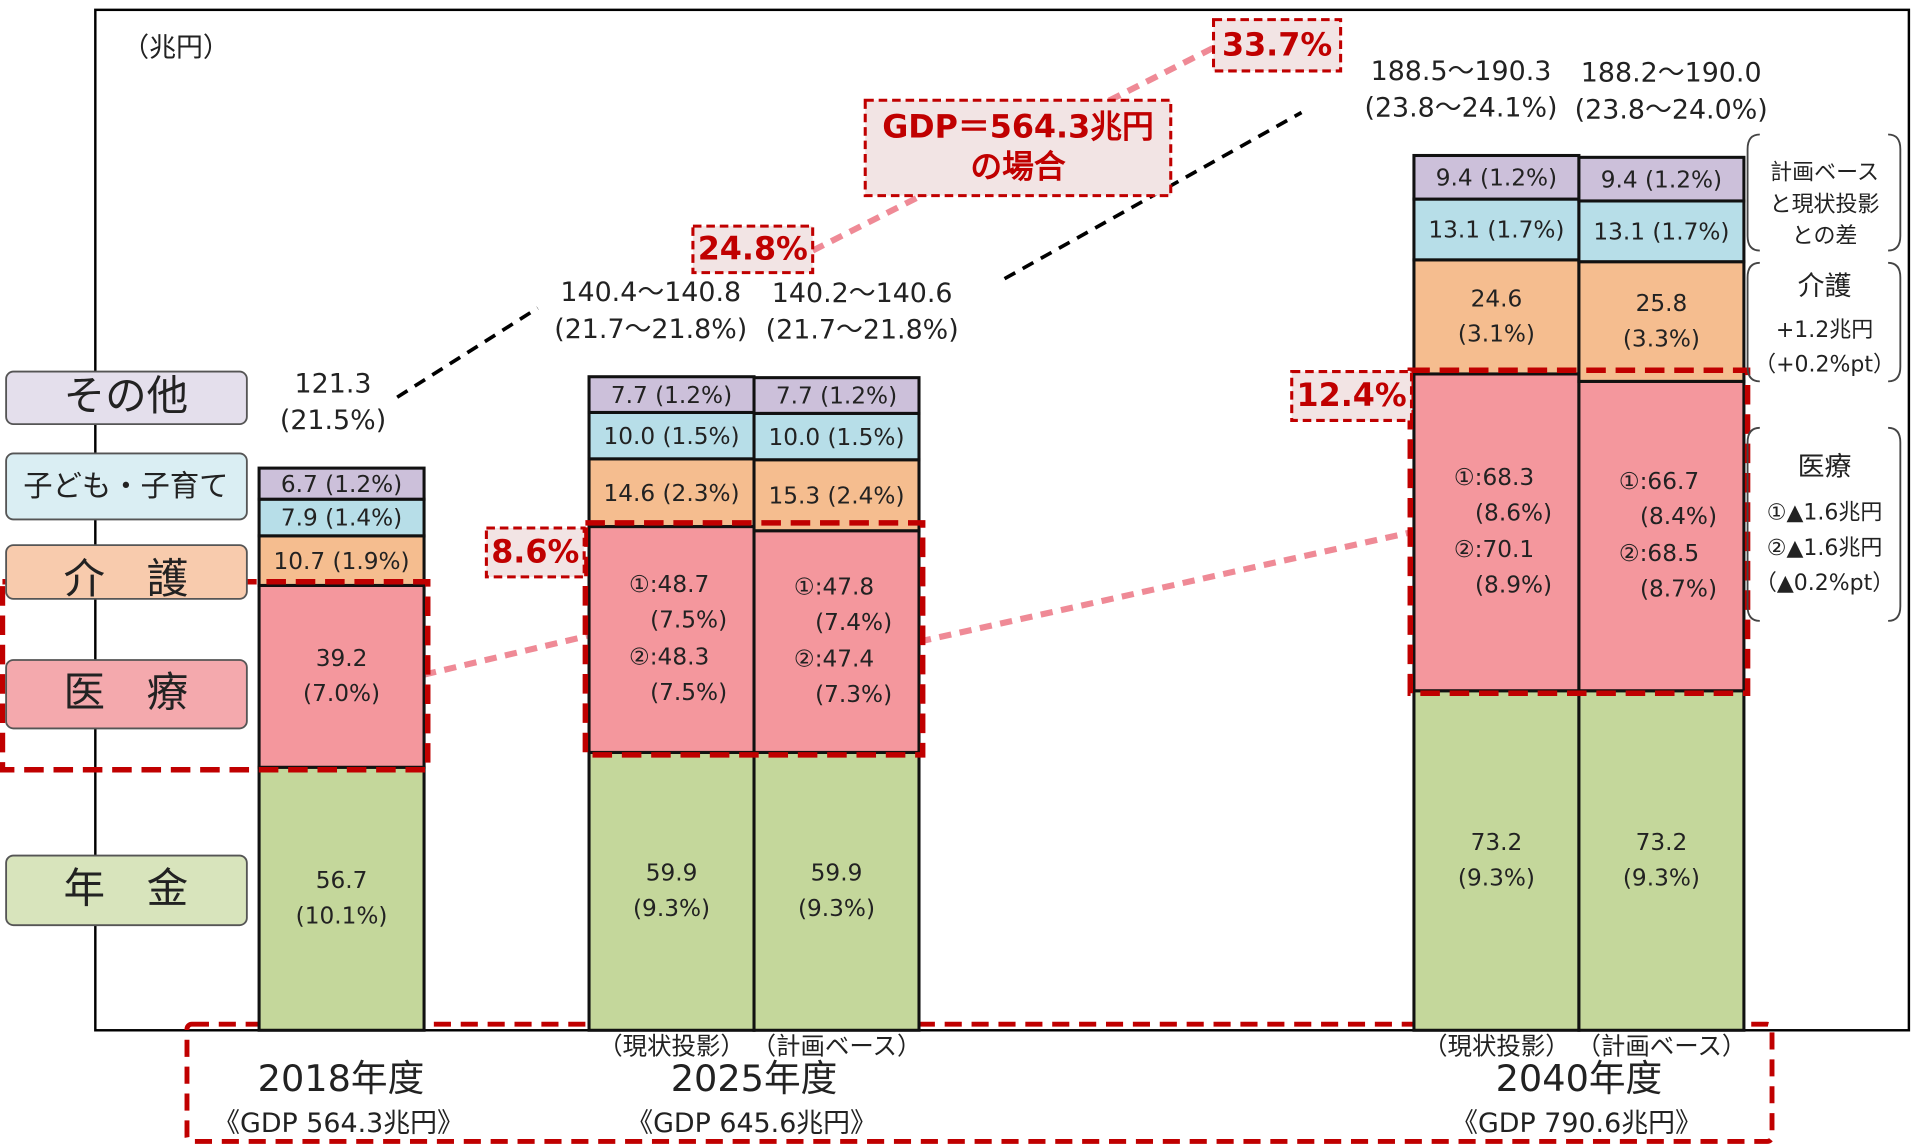  Describe the element at coordinates (1825, 548) in the screenshot. I see `diff-note: ②▲1.6兆円` at that location.